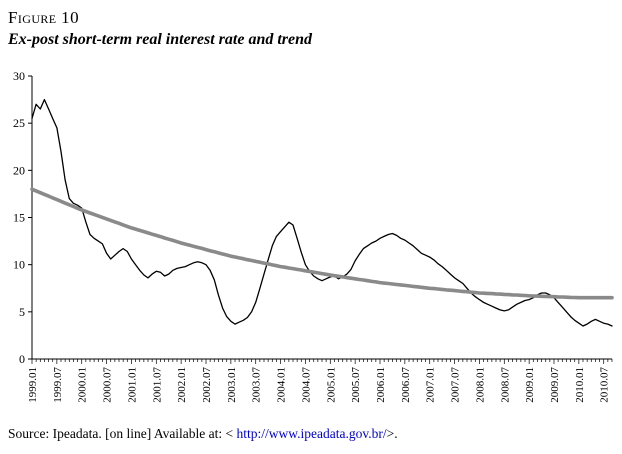  I want to click on x-tick-label: 2007.01, so click(431, 385).